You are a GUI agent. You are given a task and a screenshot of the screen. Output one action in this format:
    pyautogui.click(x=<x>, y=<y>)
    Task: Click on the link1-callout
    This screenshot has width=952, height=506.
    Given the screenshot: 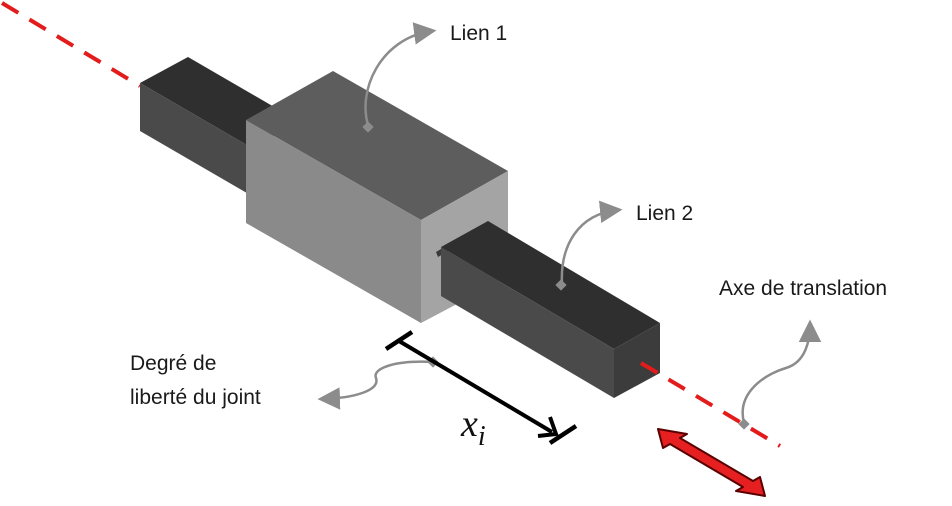 What is the action you would take?
    pyautogui.click(x=400, y=75)
    